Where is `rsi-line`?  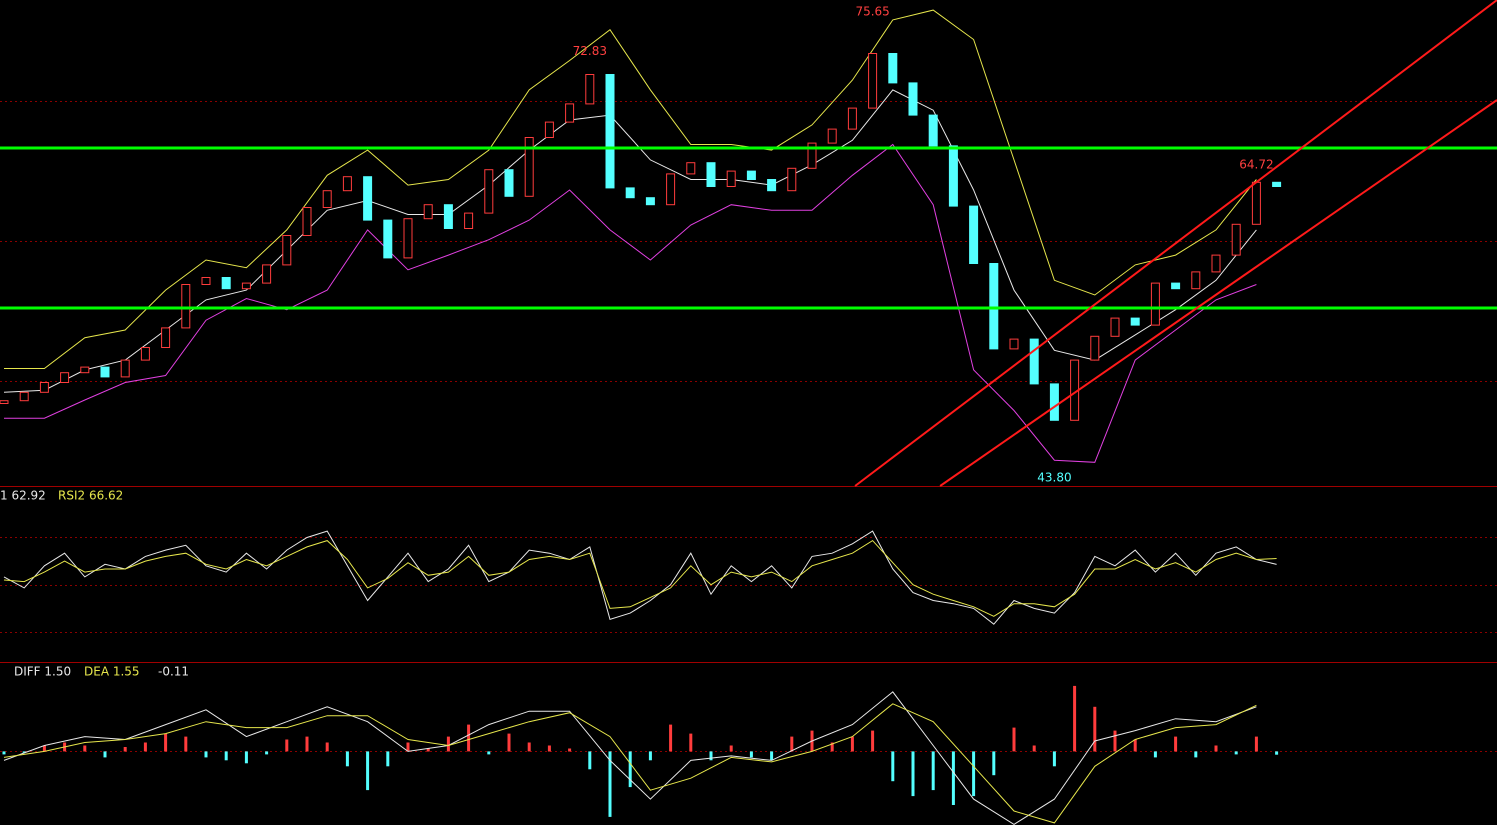
rsi-line is located at coordinates (640, 578).